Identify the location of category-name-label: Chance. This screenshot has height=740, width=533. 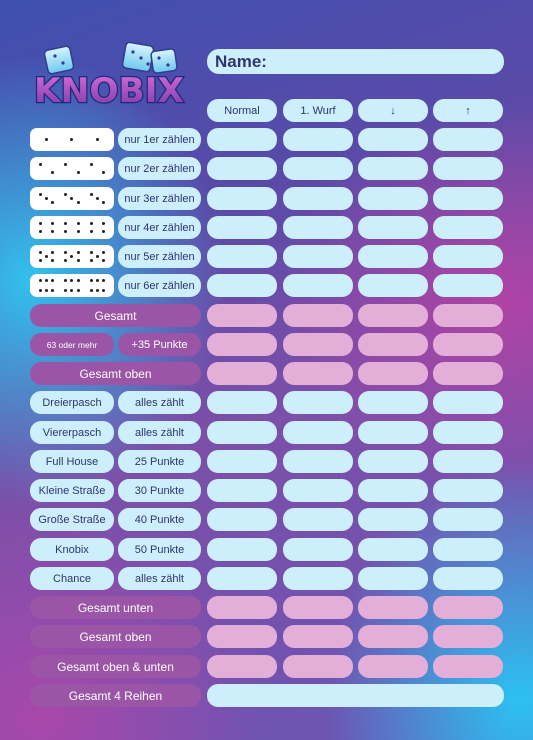
(72, 578).